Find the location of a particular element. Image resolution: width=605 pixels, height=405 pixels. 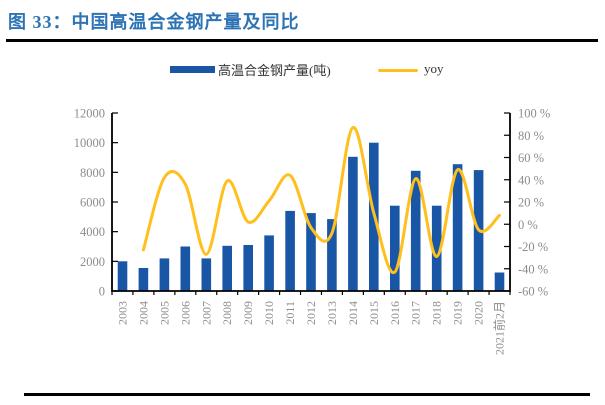

left-tick-label: 12000 is located at coordinates (89, 114).